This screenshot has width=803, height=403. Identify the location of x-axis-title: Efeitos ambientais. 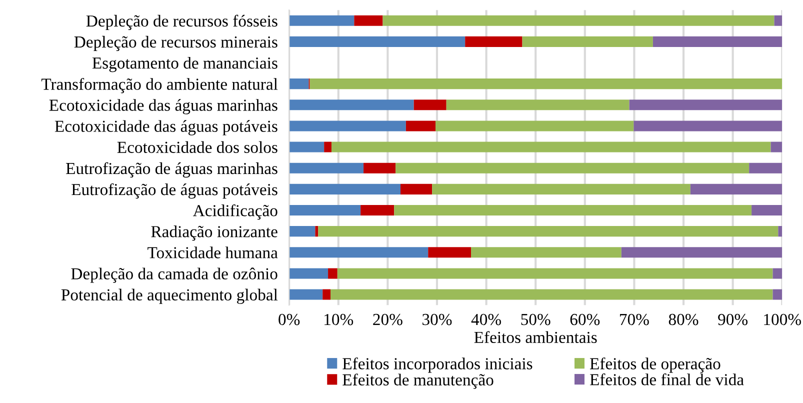
(535, 337).